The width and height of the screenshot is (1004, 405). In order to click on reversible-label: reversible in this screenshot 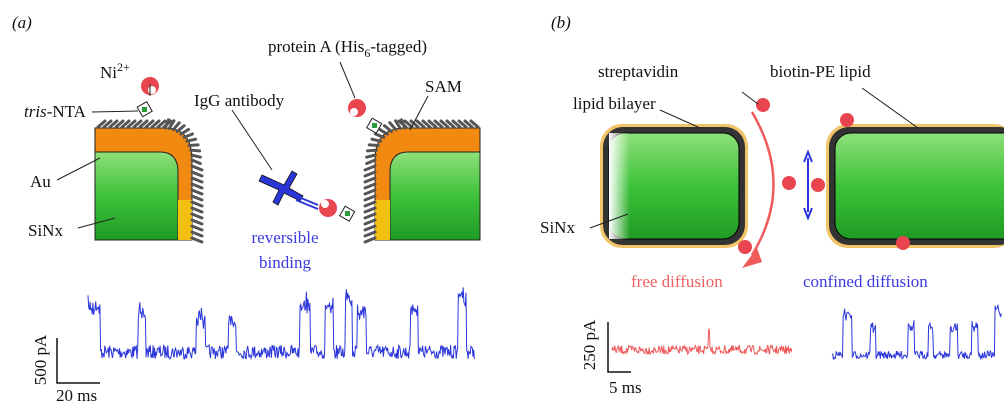, I will do `click(284, 237)`.